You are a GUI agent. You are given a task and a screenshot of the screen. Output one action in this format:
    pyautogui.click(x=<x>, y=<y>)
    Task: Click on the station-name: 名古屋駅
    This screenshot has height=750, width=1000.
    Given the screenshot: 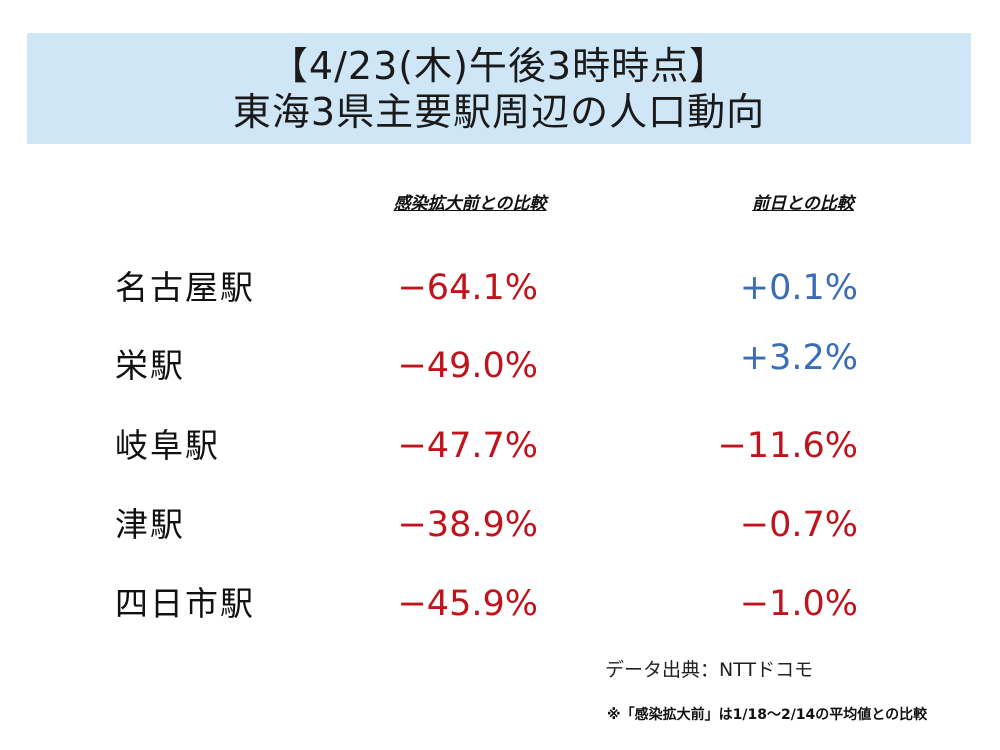 What is the action you would take?
    pyautogui.click(x=185, y=287)
    